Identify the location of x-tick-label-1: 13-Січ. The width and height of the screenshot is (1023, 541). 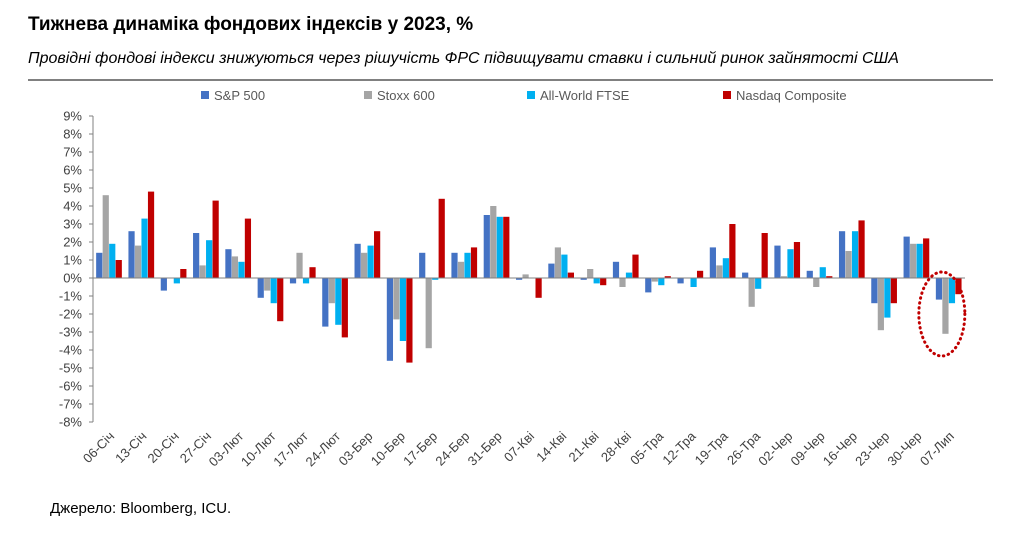
(130, 447).